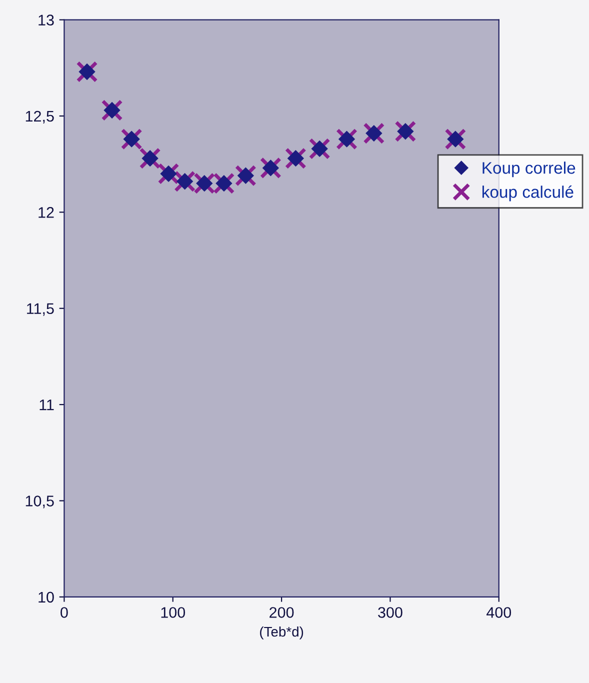 The image size is (589, 683). What do you see at coordinates (64, 612) in the screenshot?
I see `x-tick-label: 0` at bounding box center [64, 612].